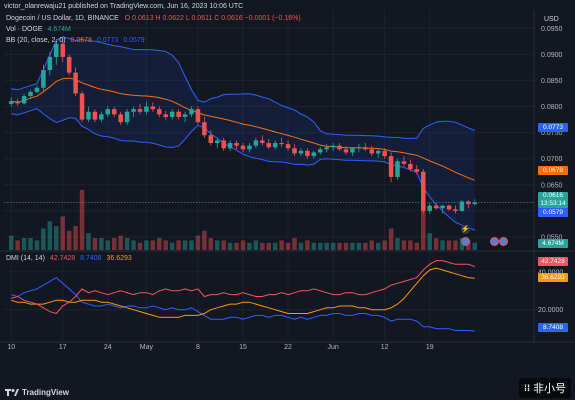  Describe the element at coordinates (553, 200) in the screenshot. I see `close-price-tag: 0.0616 13:53:14` at that location.